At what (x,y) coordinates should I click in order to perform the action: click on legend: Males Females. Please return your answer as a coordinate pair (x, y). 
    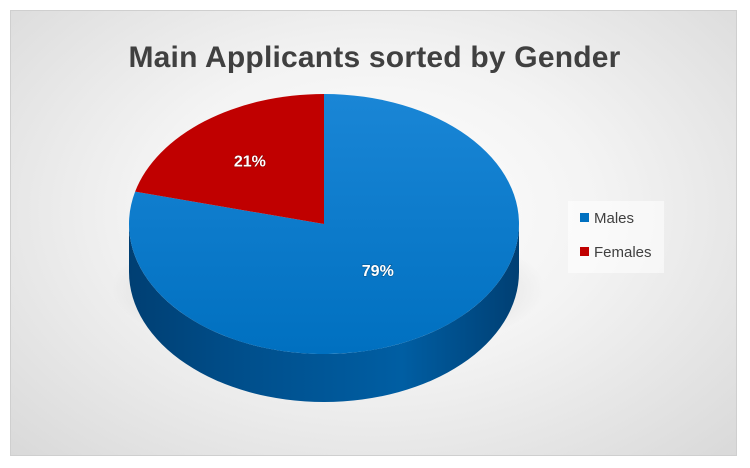
    Looking at the image, I should click on (616, 237).